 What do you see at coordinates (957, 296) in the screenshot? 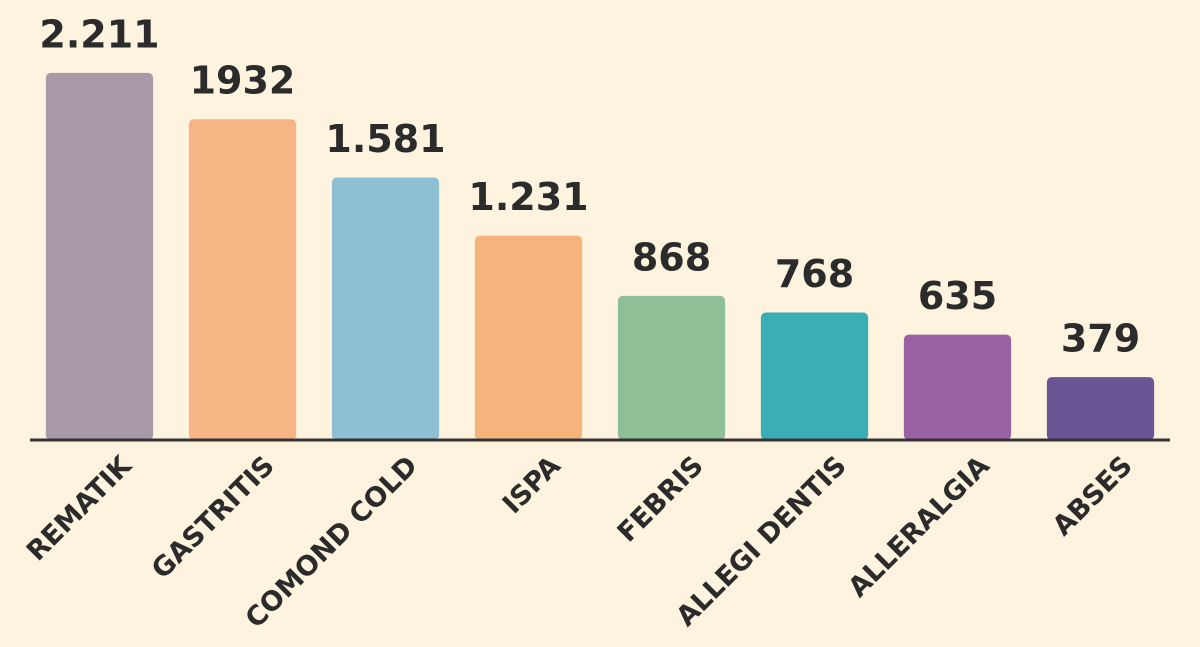
I see `value-label: 635` at bounding box center [957, 296].